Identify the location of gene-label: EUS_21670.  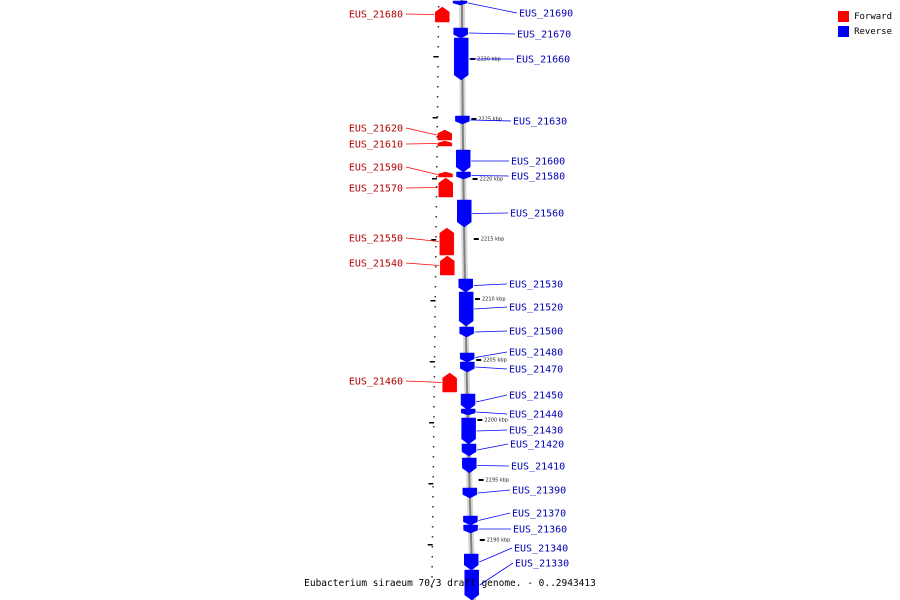
(544, 35).